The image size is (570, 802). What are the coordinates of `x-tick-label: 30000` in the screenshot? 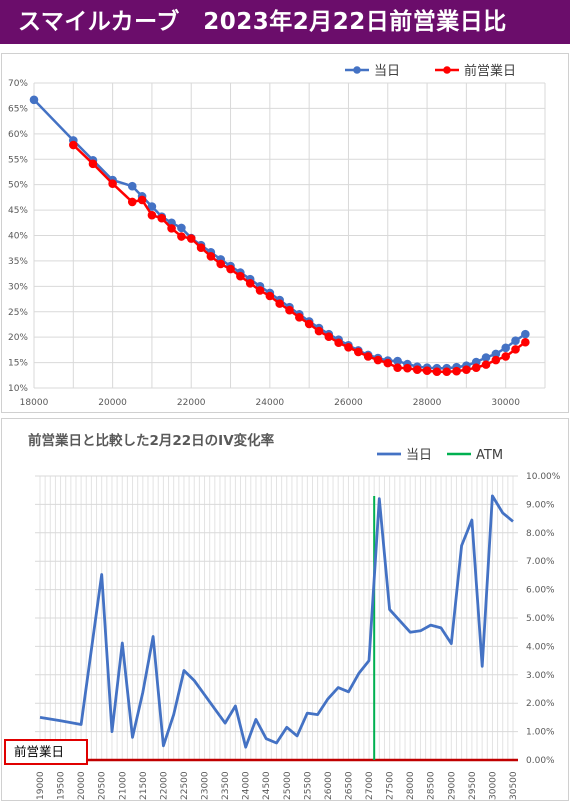 It's located at (505, 403).